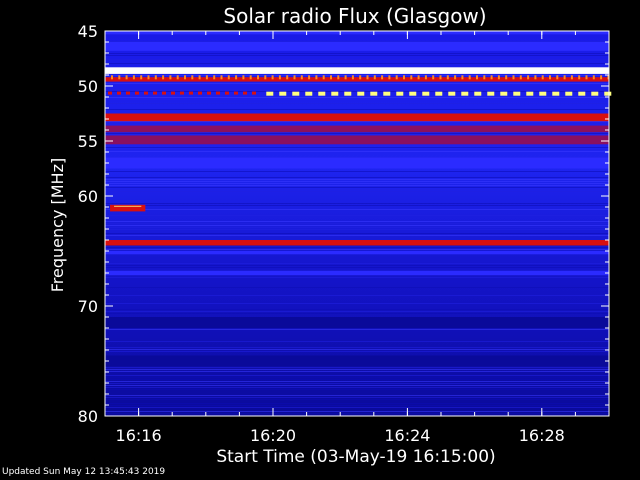 The image size is (640, 480). What do you see at coordinates (542, 435) in the screenshot?
I see `x-tick-label: 16:28` at bounding box center [542, 435].